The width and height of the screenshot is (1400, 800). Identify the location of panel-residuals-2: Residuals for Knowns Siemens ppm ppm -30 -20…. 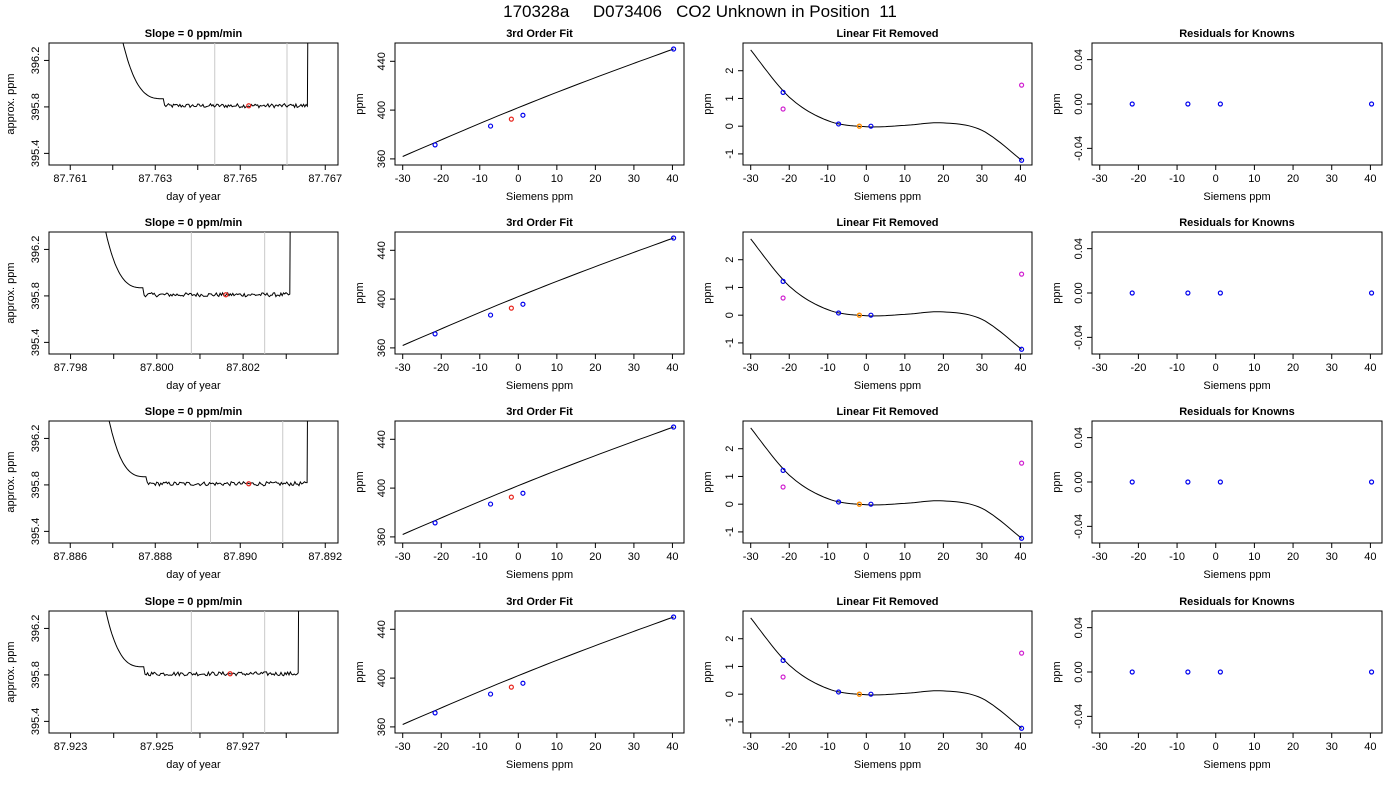
(1217, 493).